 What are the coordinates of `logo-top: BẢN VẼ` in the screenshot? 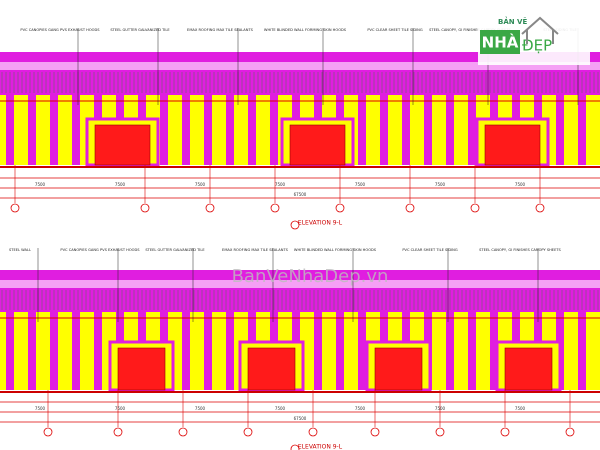 It's located at (512, 21).